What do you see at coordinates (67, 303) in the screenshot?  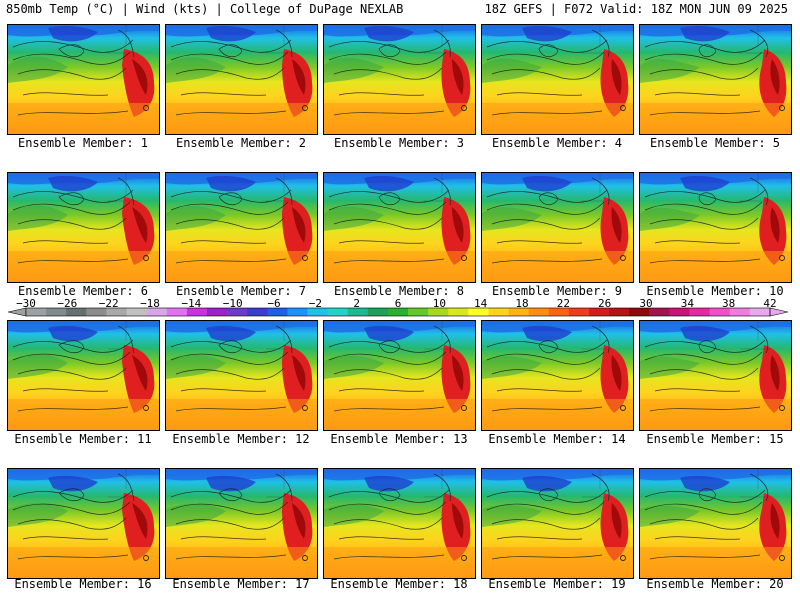 I see `colorbar-tick-label: −26` at bounding box center [67, 303].